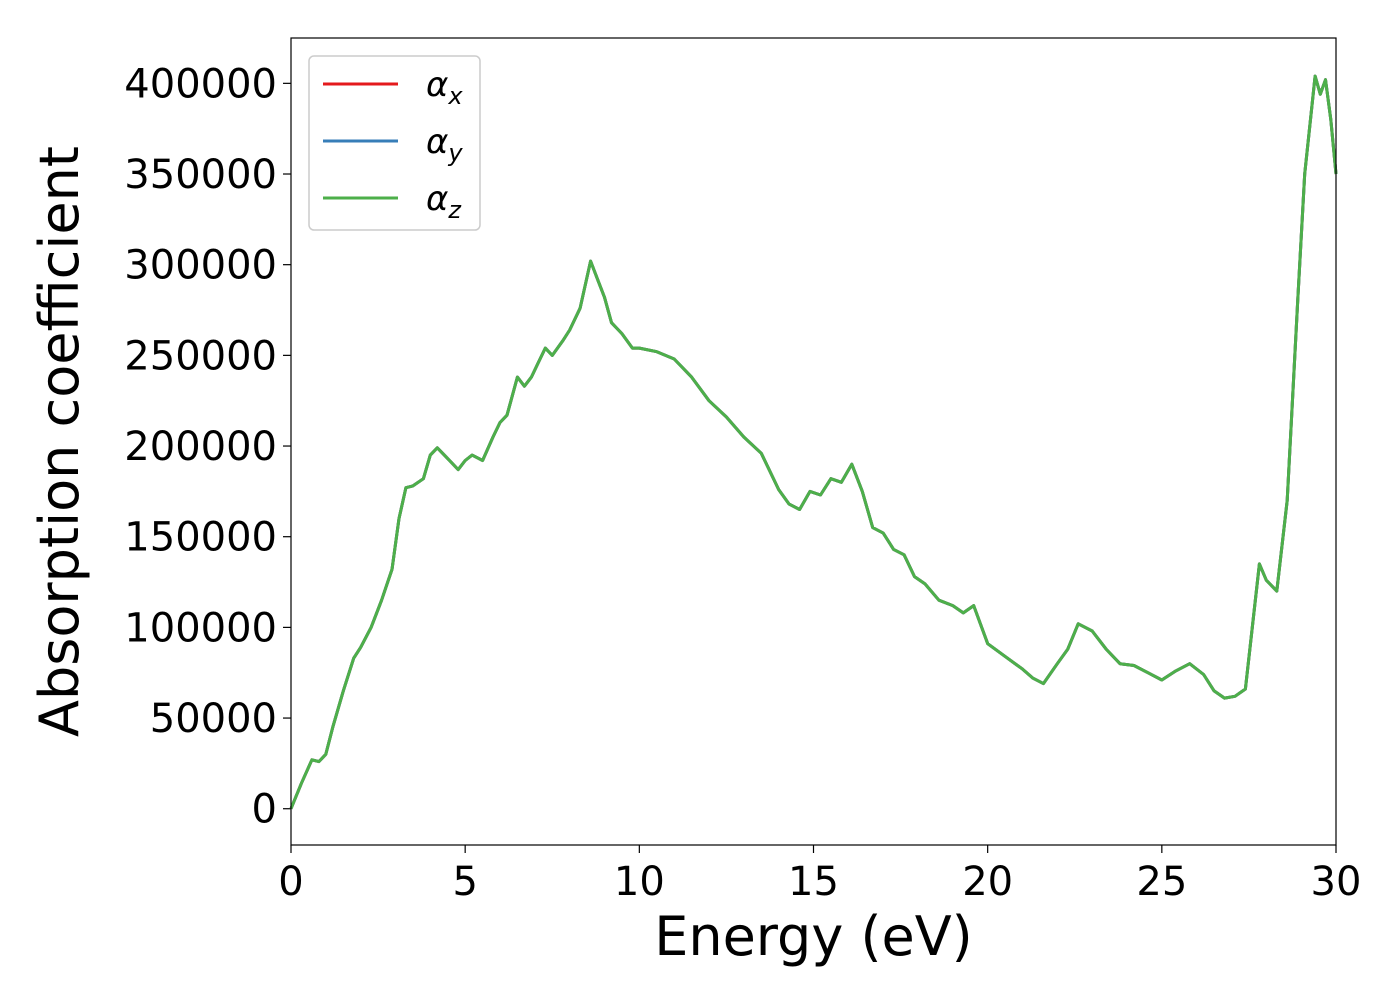 The image size is (1400, 1000). I want to click on y-tick-label: 150000, so click(200, 538).